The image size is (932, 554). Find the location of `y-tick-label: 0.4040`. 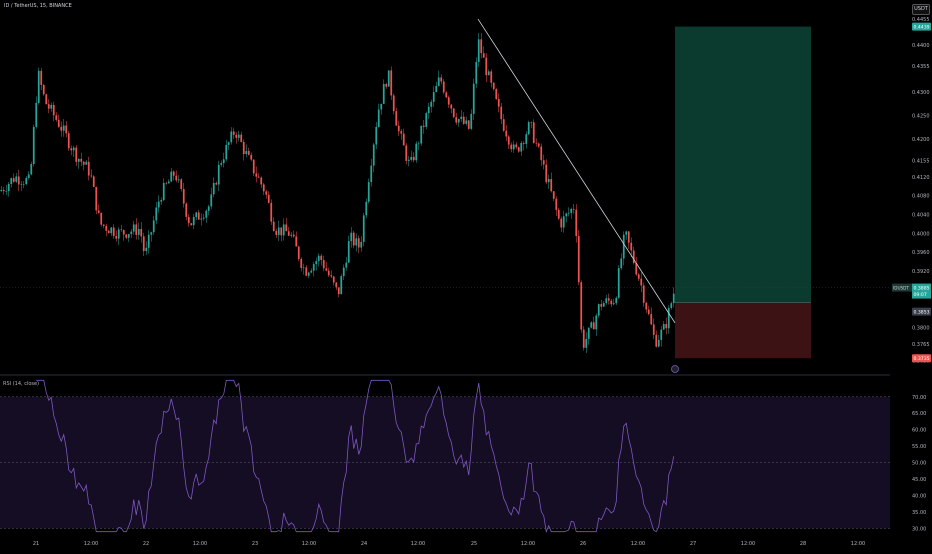

y-tick-label: 0.4040 is located at coordinates (921, 216).